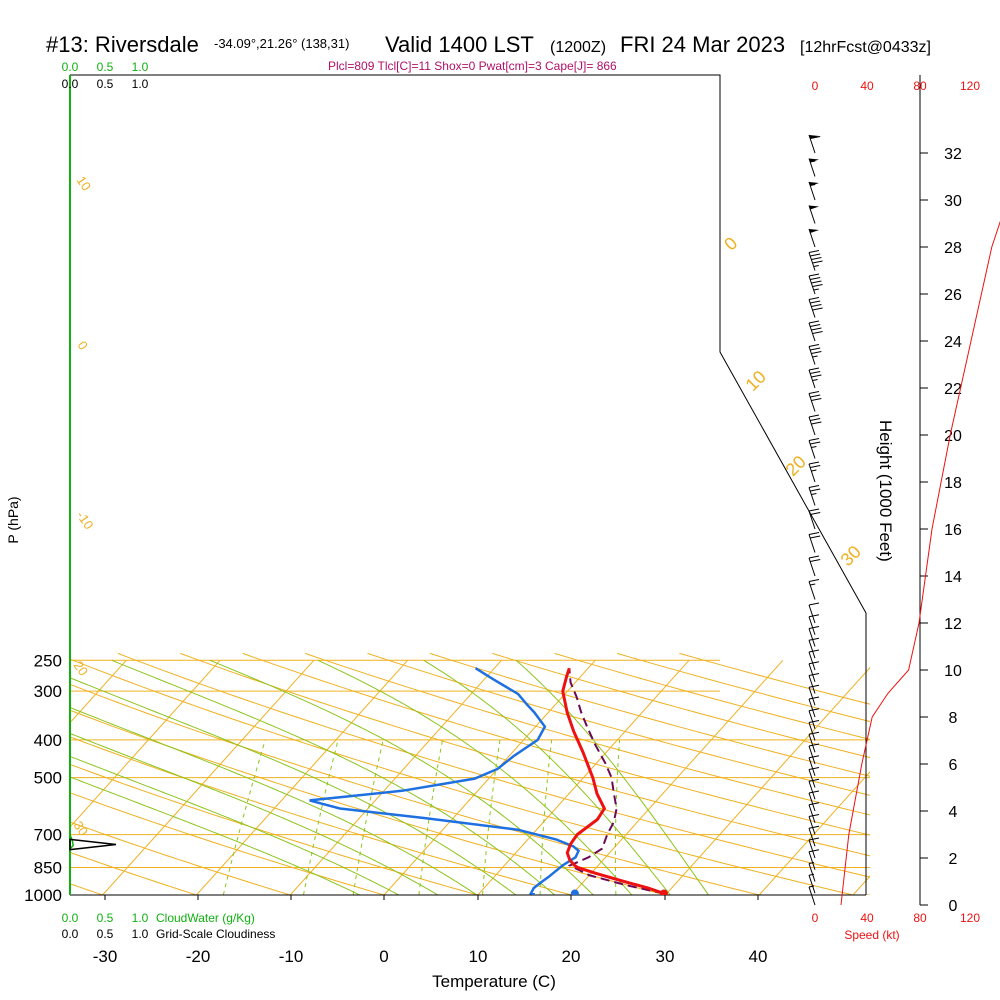 The height and width of the screenshot is (1000, 1000). I want to click on cloudwater-top-tick: 0.5, so click(105, 67).